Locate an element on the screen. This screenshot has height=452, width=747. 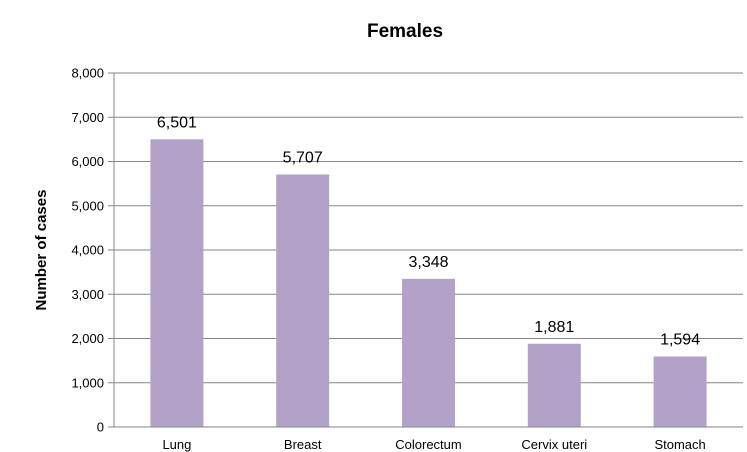
category-label-4: Stomach is located at coordinates (679, 444).